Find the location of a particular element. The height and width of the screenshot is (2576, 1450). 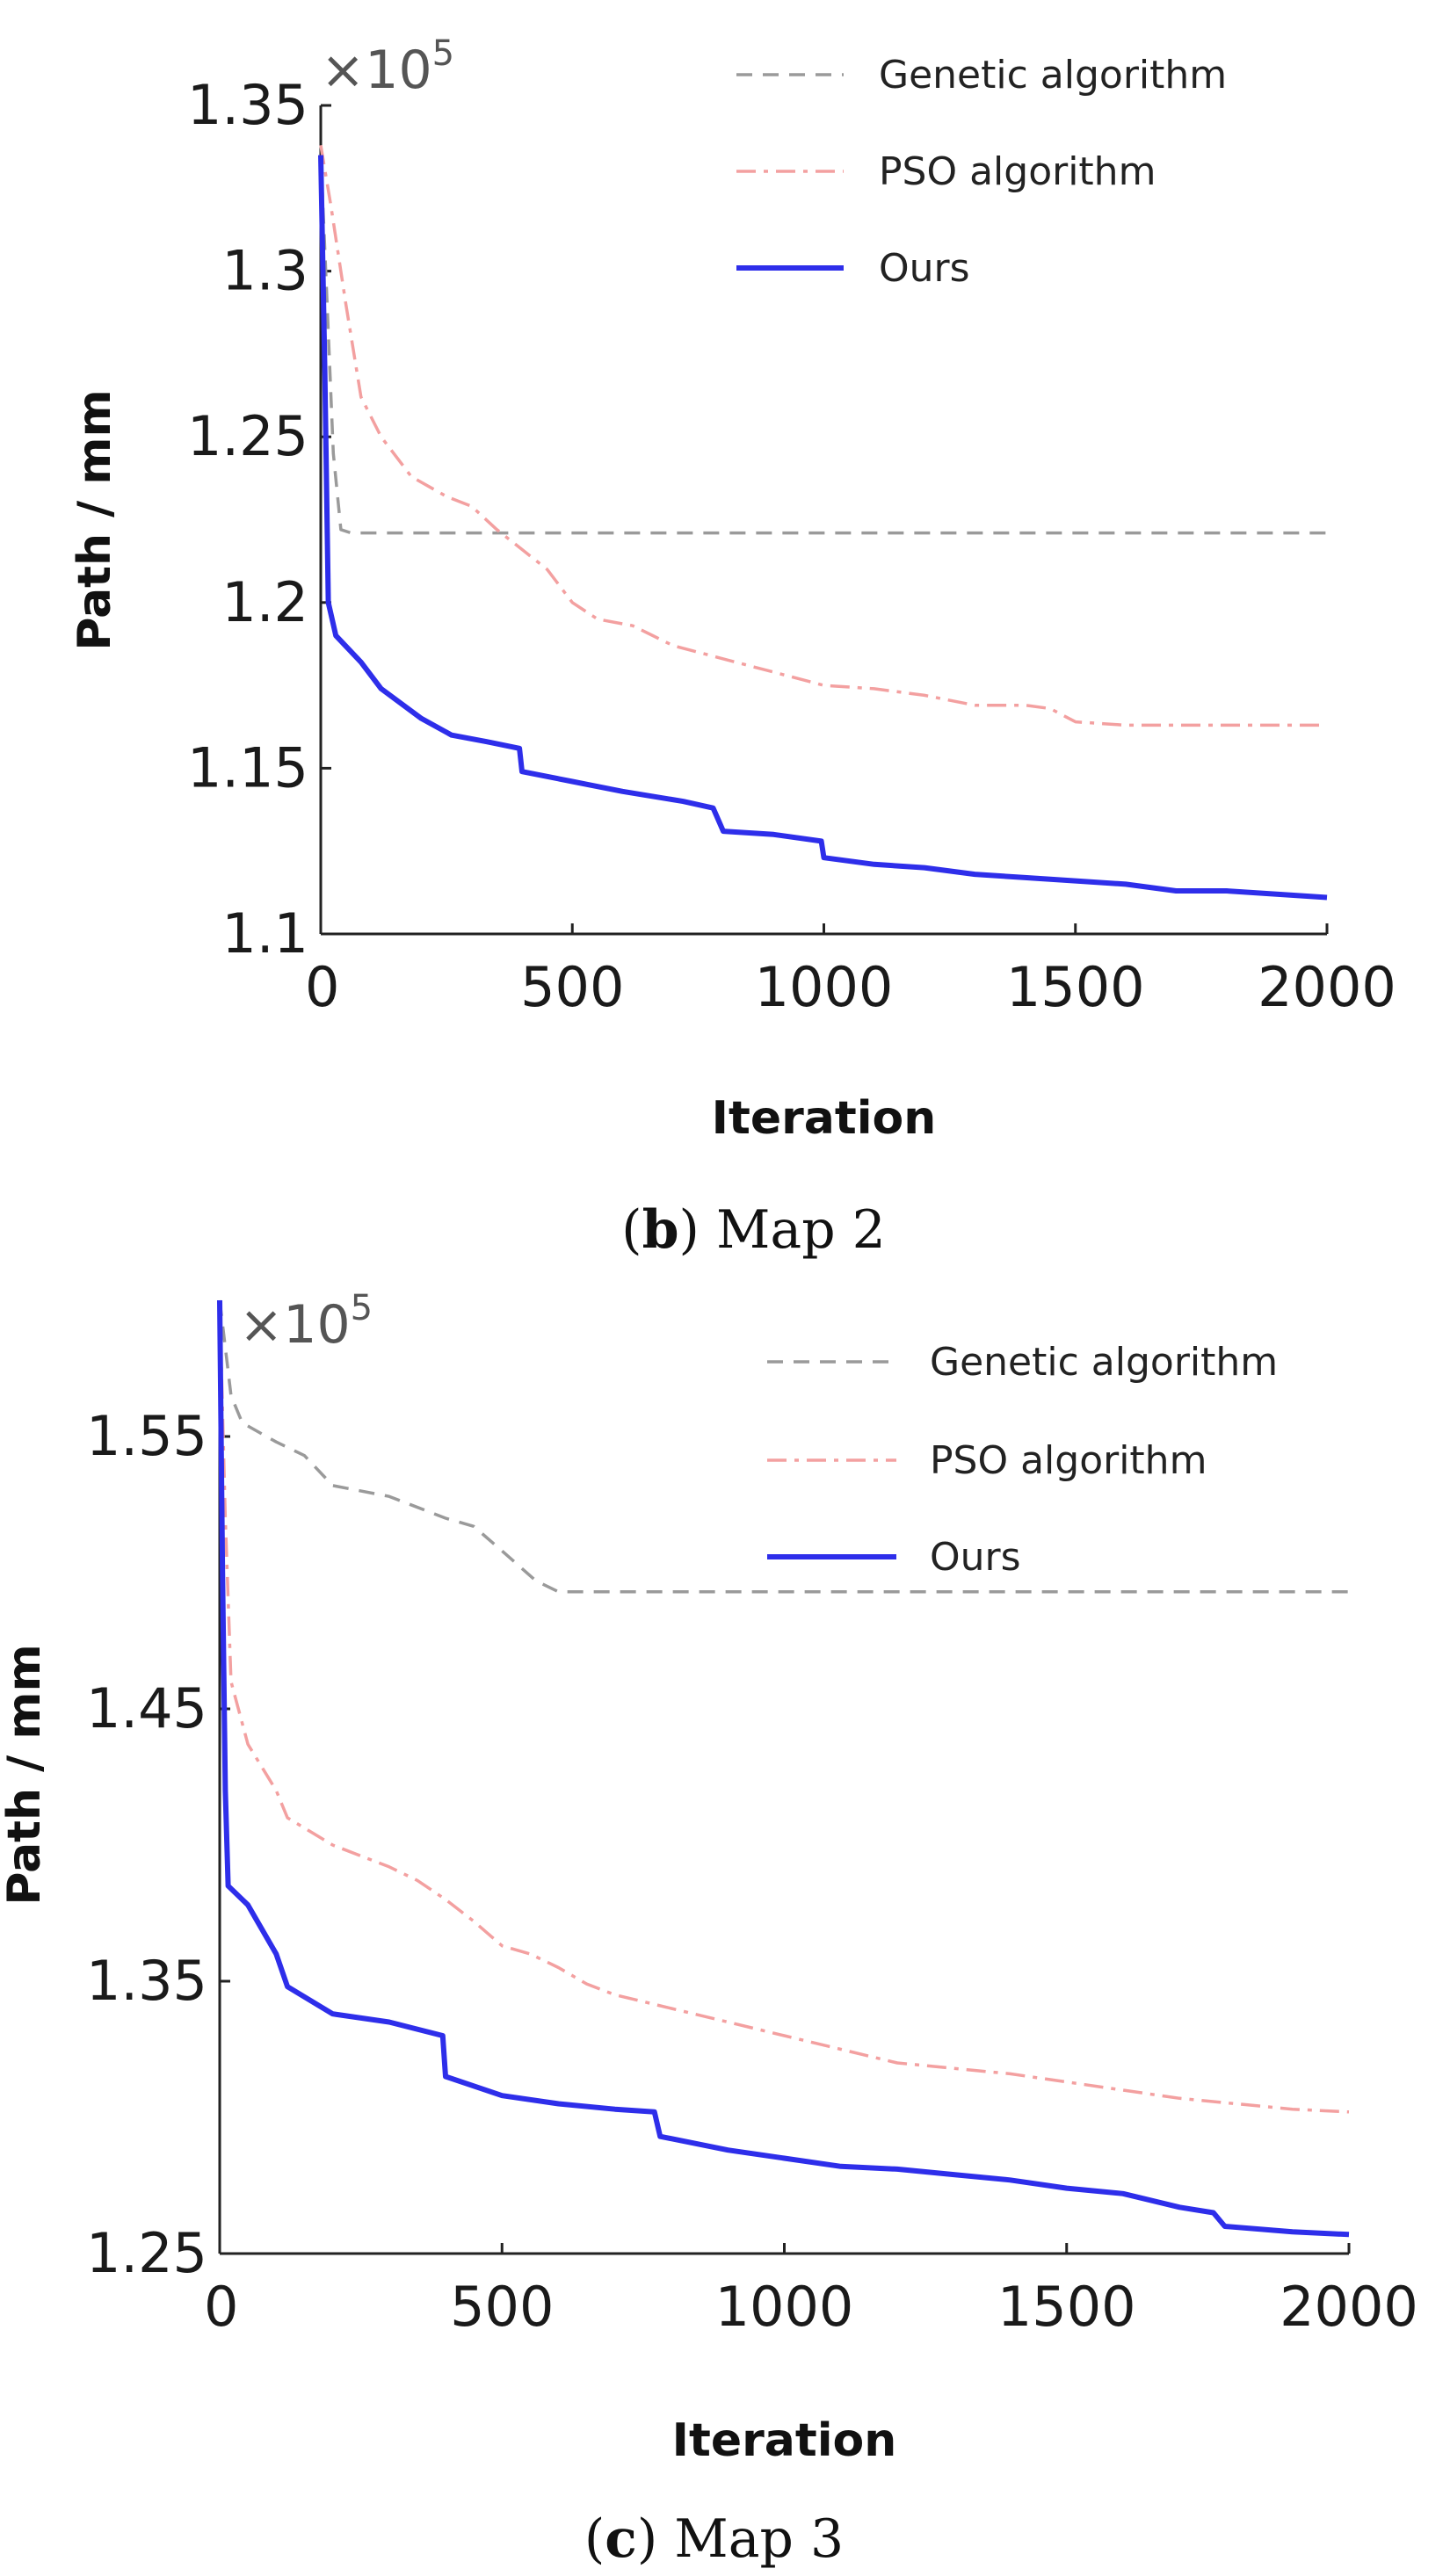

y-tick-label: 1.15 is located at coordinates (248, 767).